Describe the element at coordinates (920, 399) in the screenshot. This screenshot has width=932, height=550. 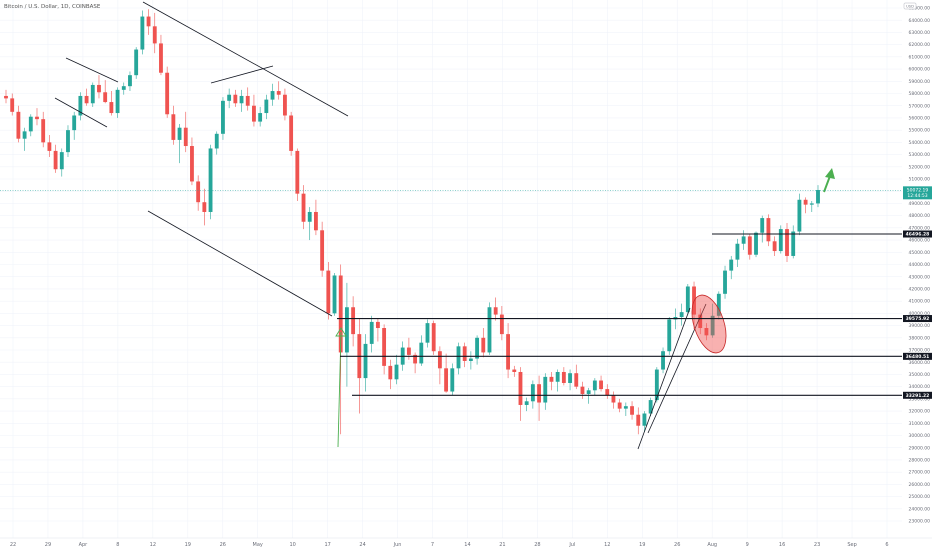
I see `price-tick-label: 33000.00` at that location.